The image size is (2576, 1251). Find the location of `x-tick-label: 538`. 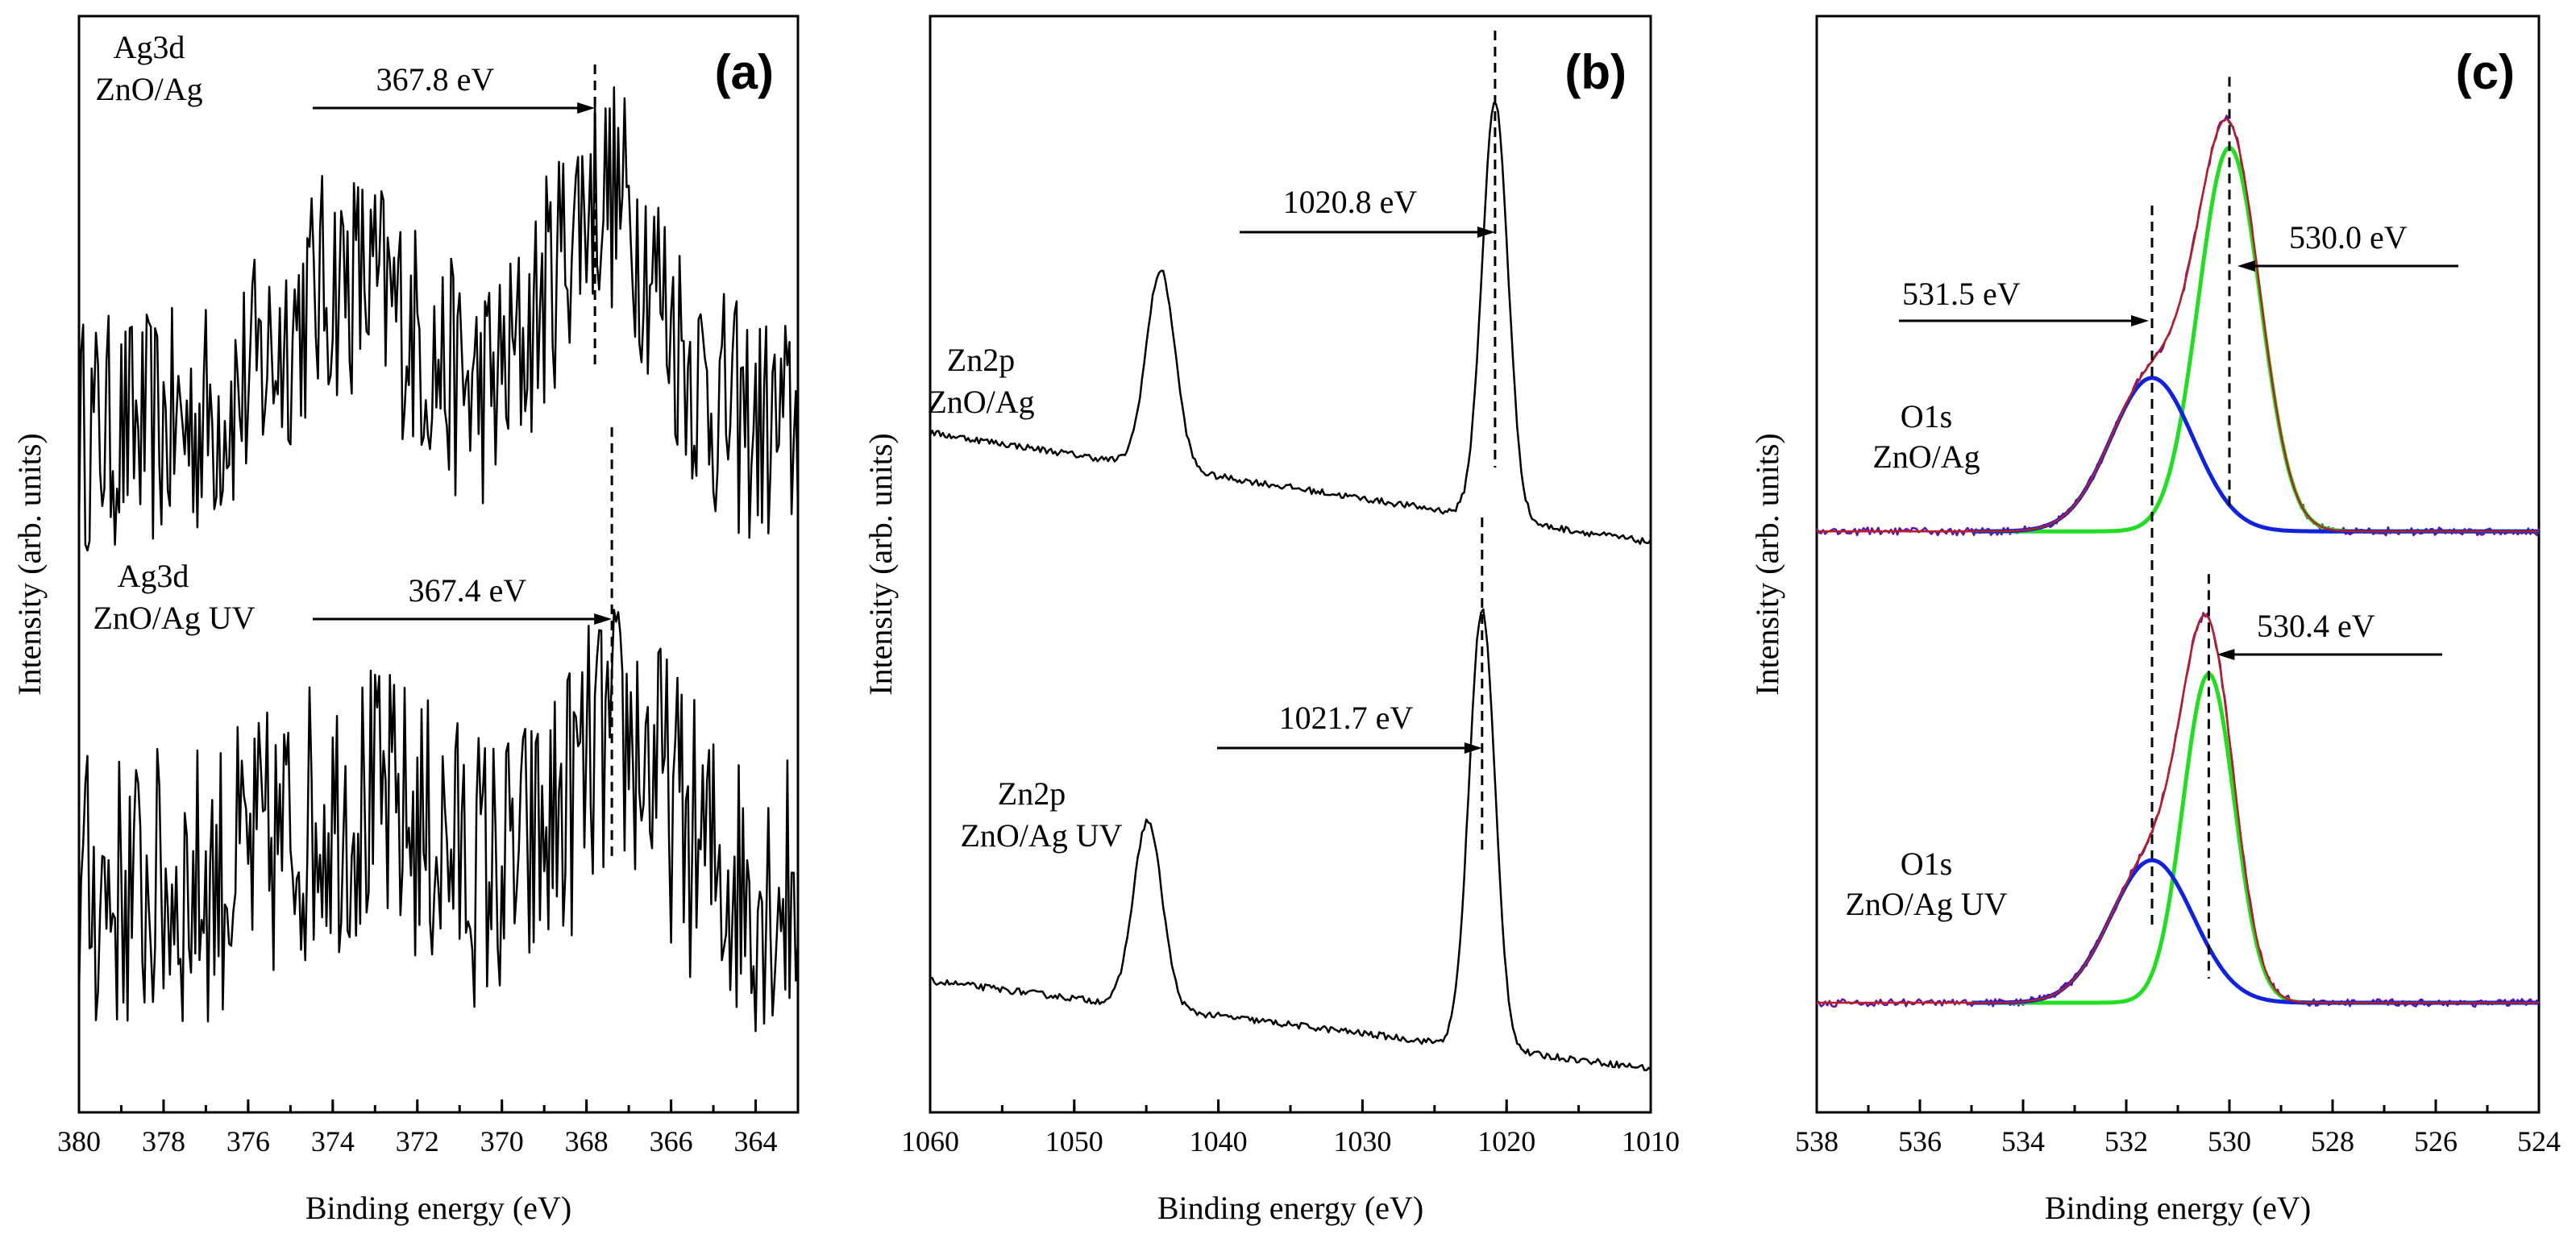

x-tick-label: 538 is located at coordinates (1817, 1141).